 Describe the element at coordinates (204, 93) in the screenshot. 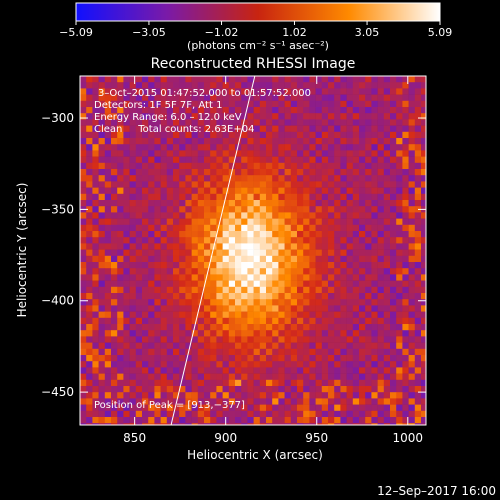

I see `time-range-annotation: 3–Oct–2015 01:47:52.000 to 01:57:52.000` at that location.